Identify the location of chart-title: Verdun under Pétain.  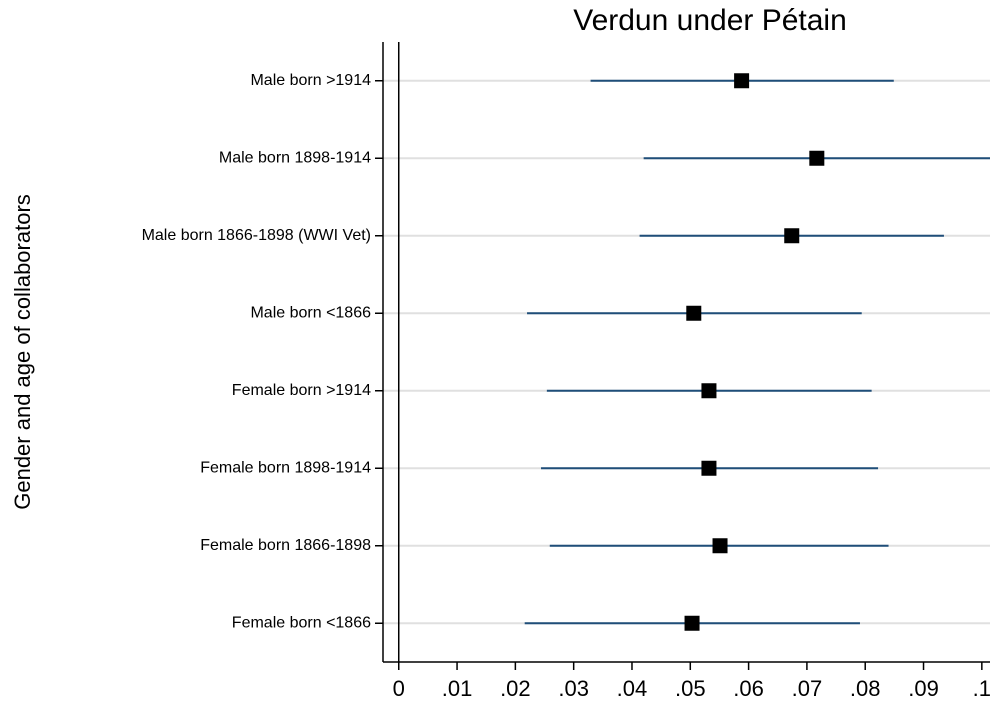
(710, 20).